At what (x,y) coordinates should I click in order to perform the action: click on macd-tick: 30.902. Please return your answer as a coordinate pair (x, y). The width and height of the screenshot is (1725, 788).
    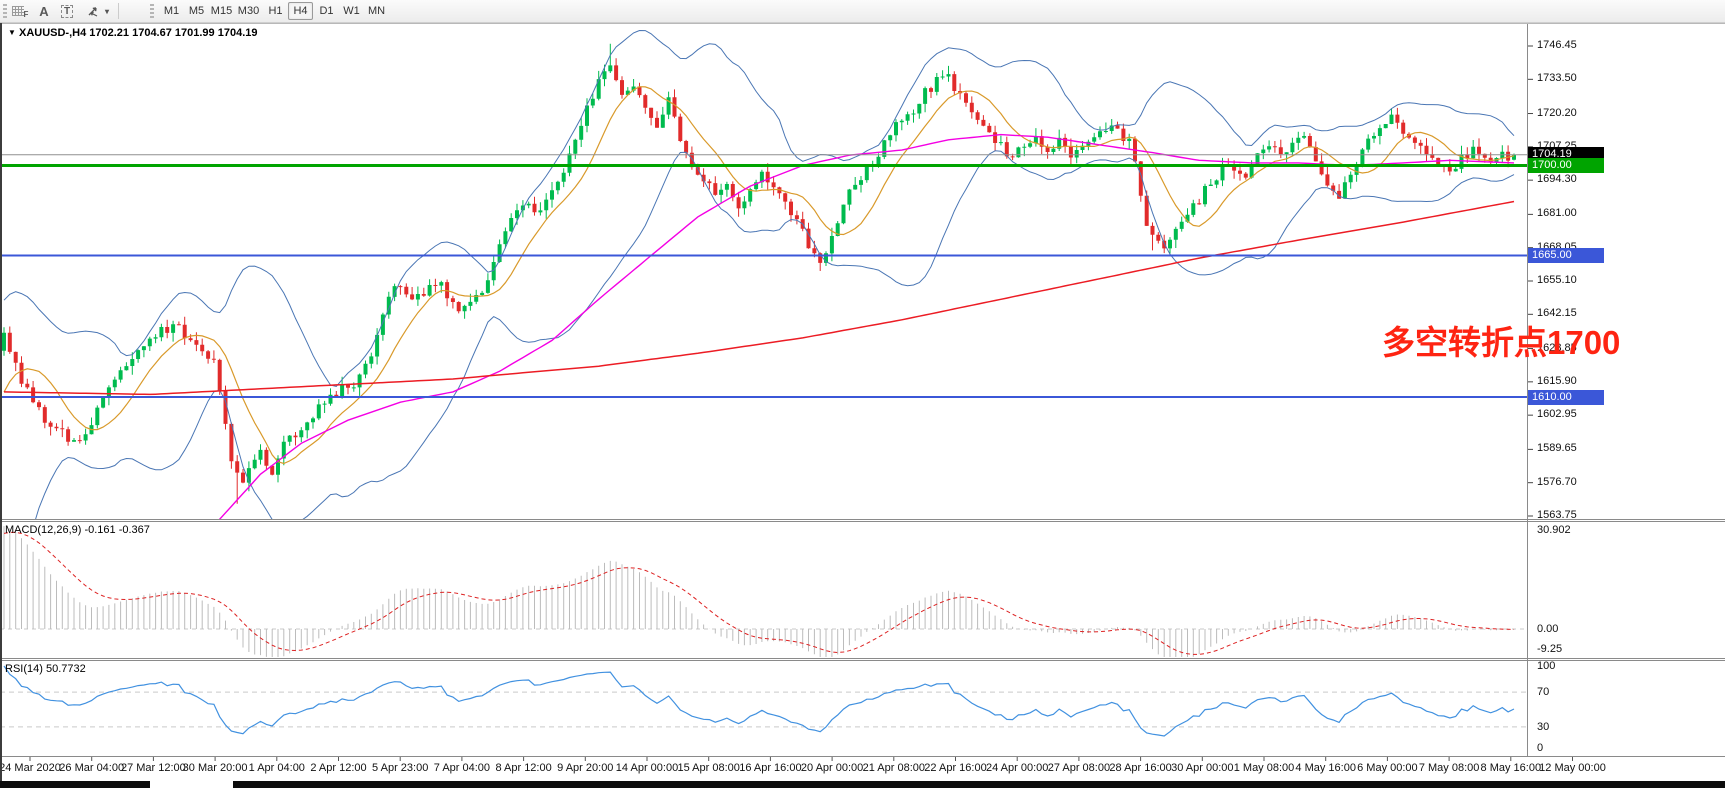
    Looking at the image, I should click on (1554, 530).